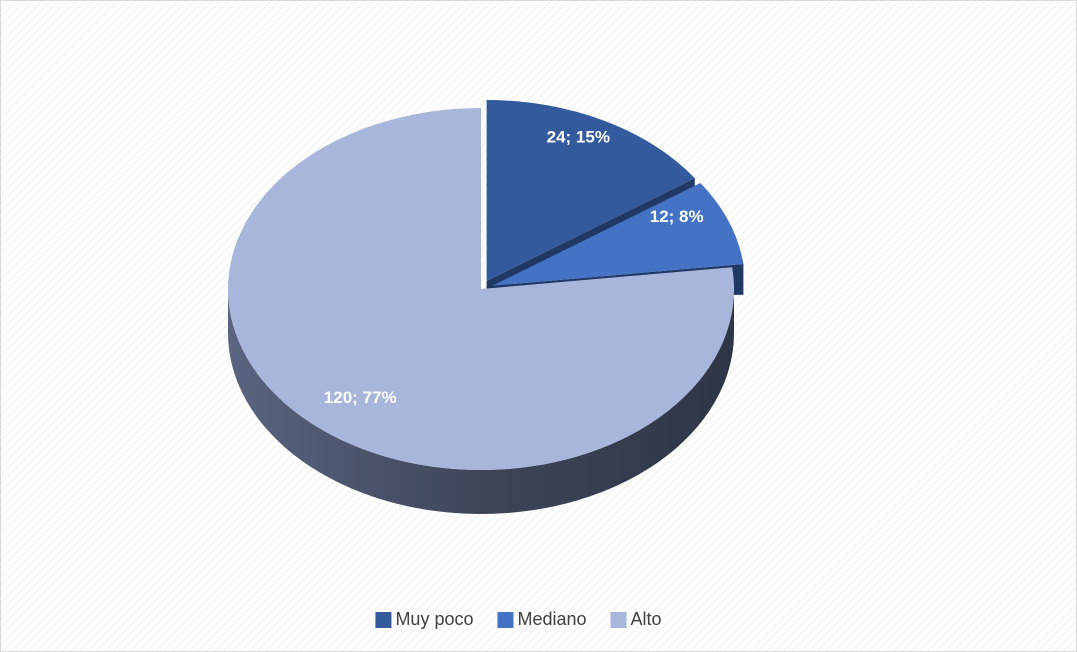 This screenshot has height=652, width=1077. I want to click on legend: Muy poco Mediano Alto, so click(518, 619).